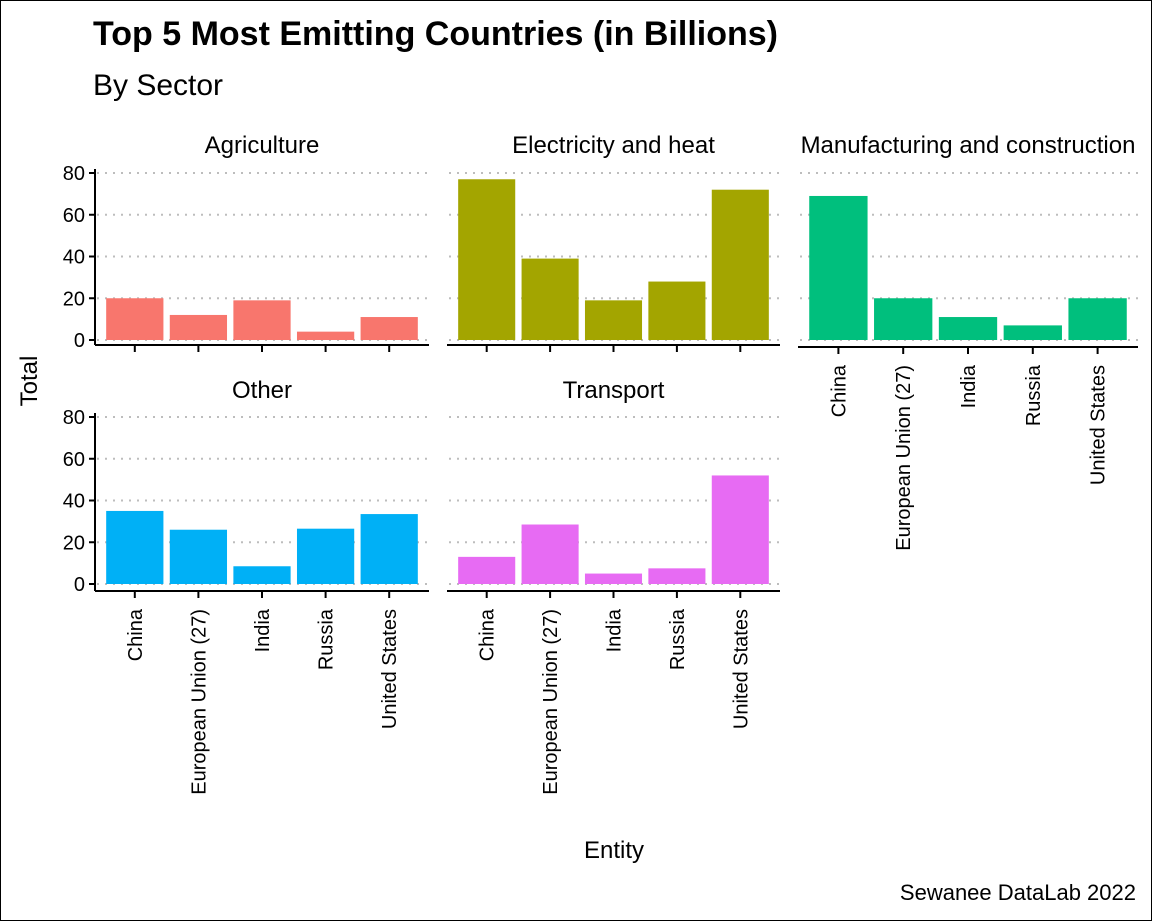  What do you see at coordinates (29, 381) in the screenshot?
I see `y-axis-label: Total` at bounding box center [29, 381].